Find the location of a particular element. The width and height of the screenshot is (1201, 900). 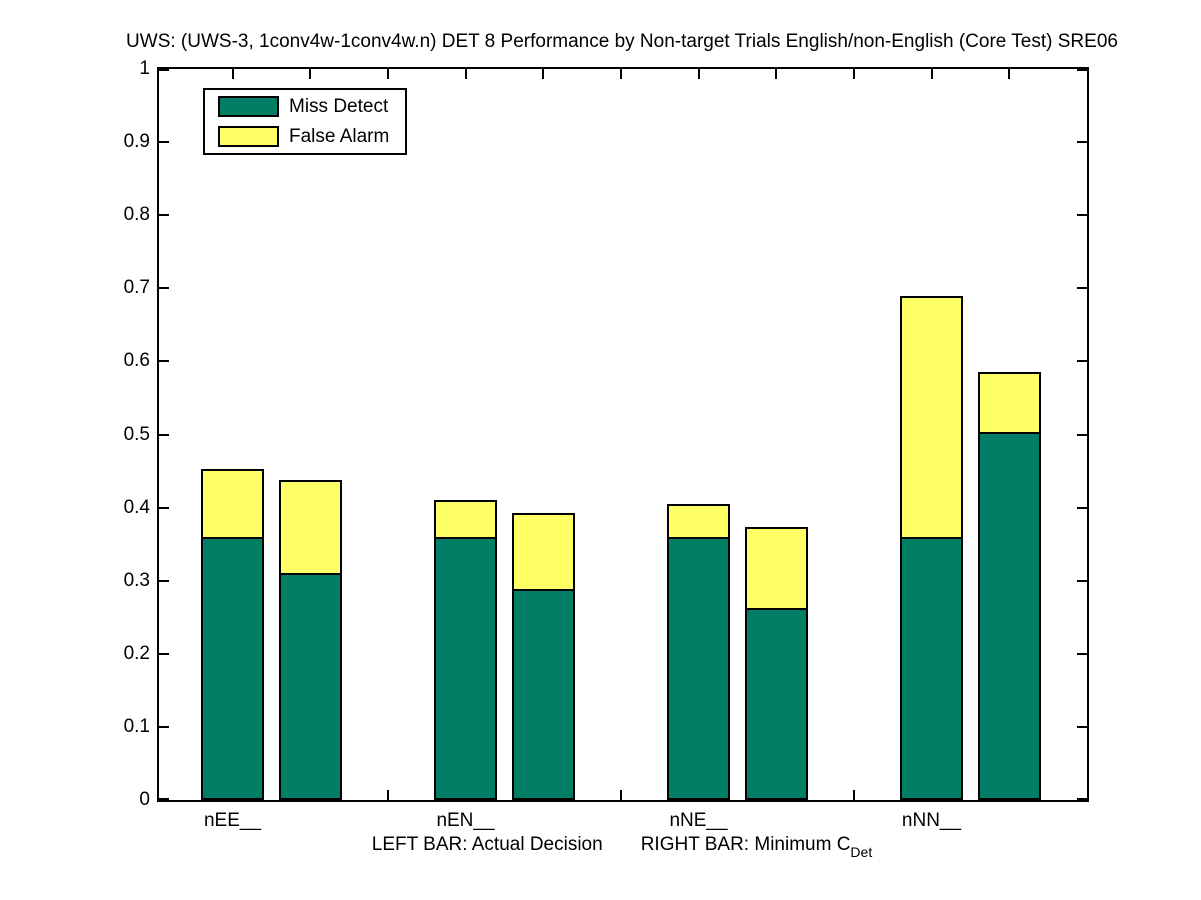

y-tick-label: 0.9 is located at coordinates (136, 142).